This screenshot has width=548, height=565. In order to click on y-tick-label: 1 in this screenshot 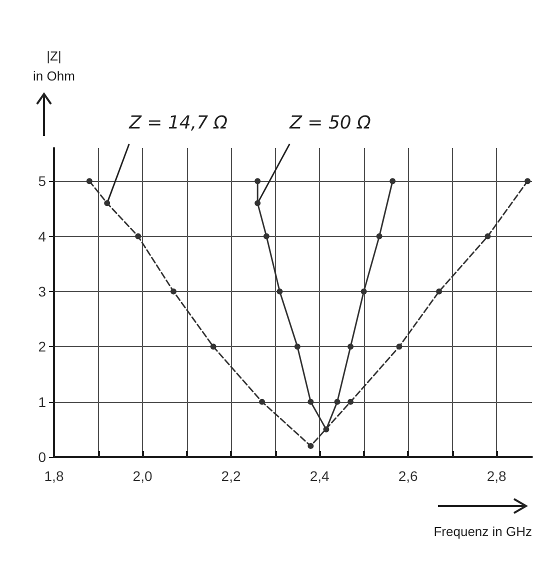, I will do `click(42, 402)`.